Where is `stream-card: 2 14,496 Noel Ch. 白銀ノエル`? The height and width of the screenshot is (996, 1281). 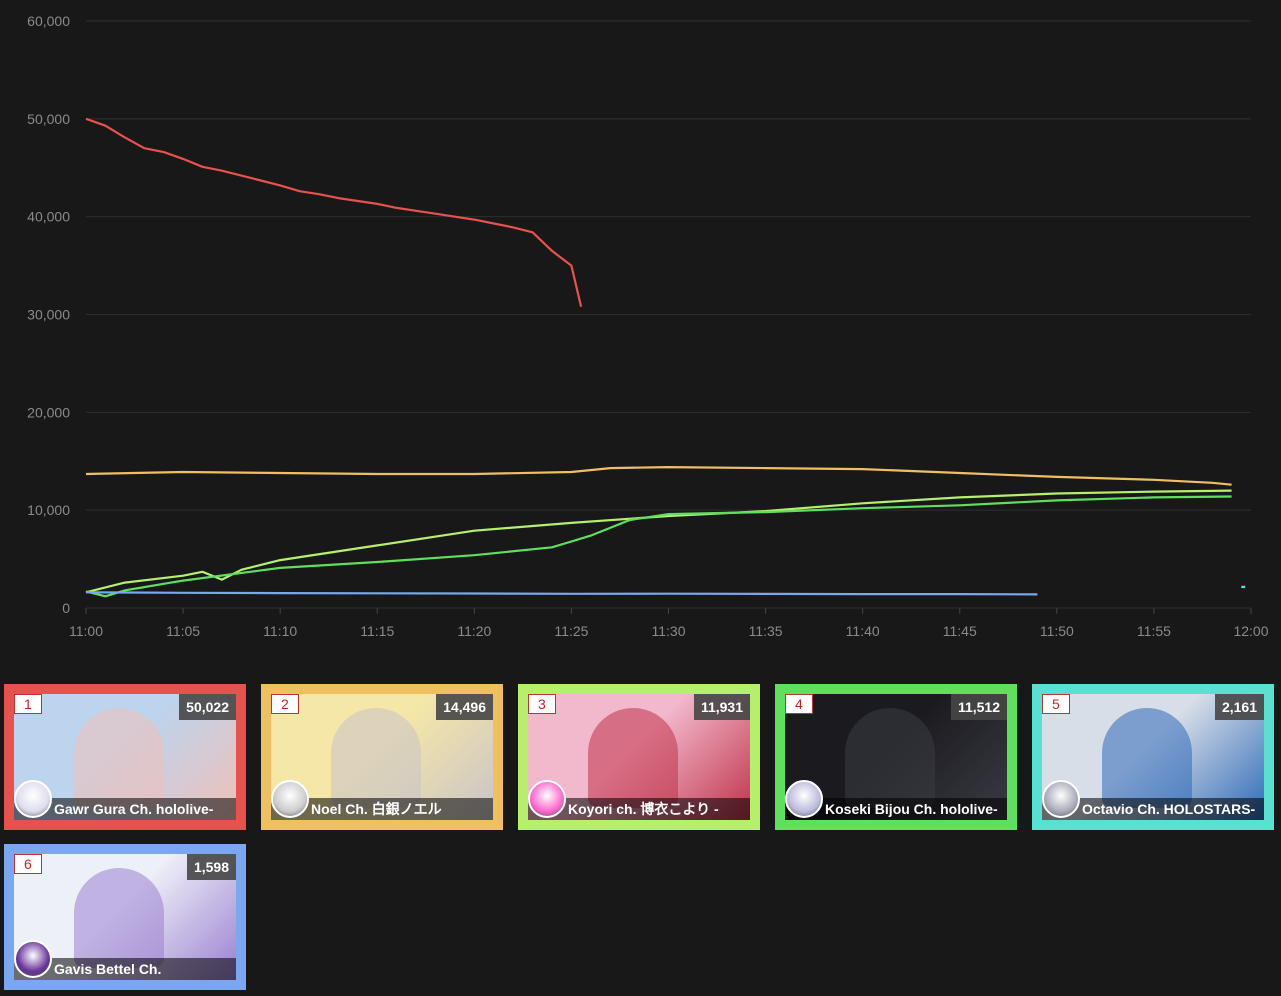 stream-card: 2 14,496 Noel Ch. 白銀ノエル is located at coordinates (382, 757).